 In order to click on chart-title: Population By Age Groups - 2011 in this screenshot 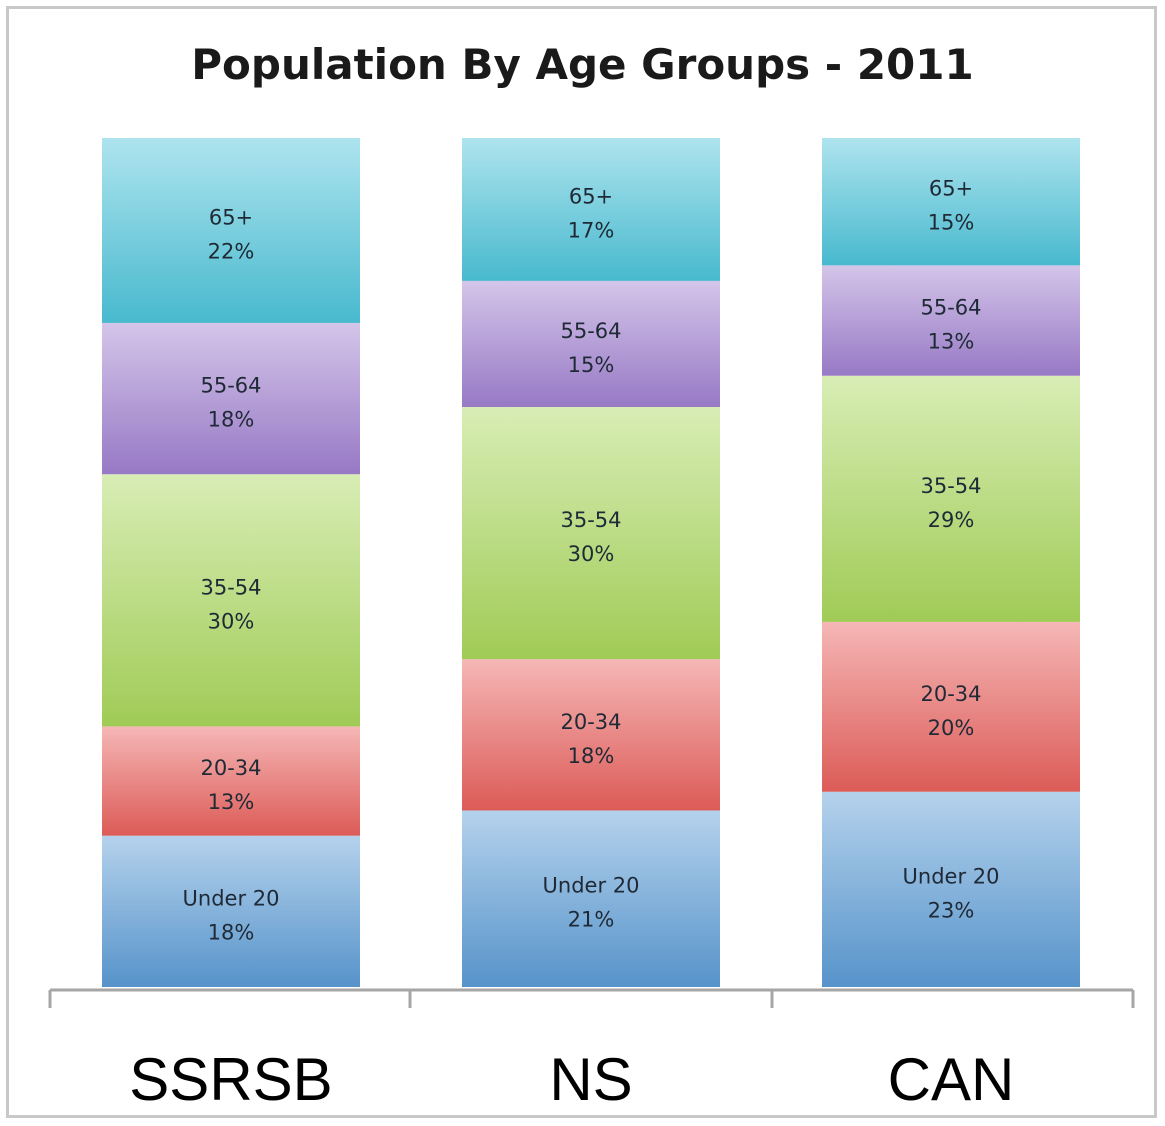, I will do `click(582, 64)`.